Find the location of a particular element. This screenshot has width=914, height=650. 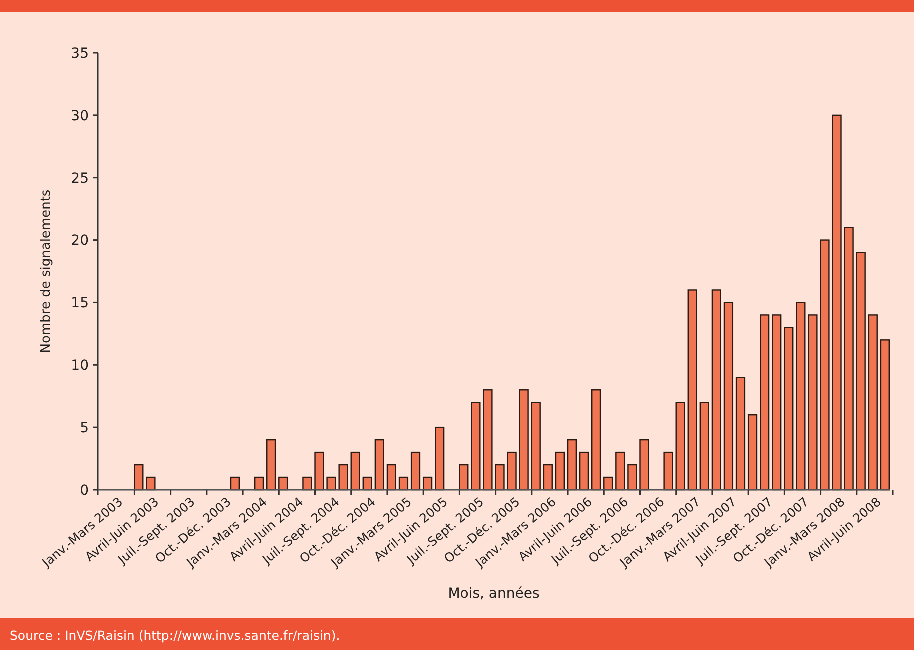

y-tick-label: 15 is located at coordinates (80, 304).